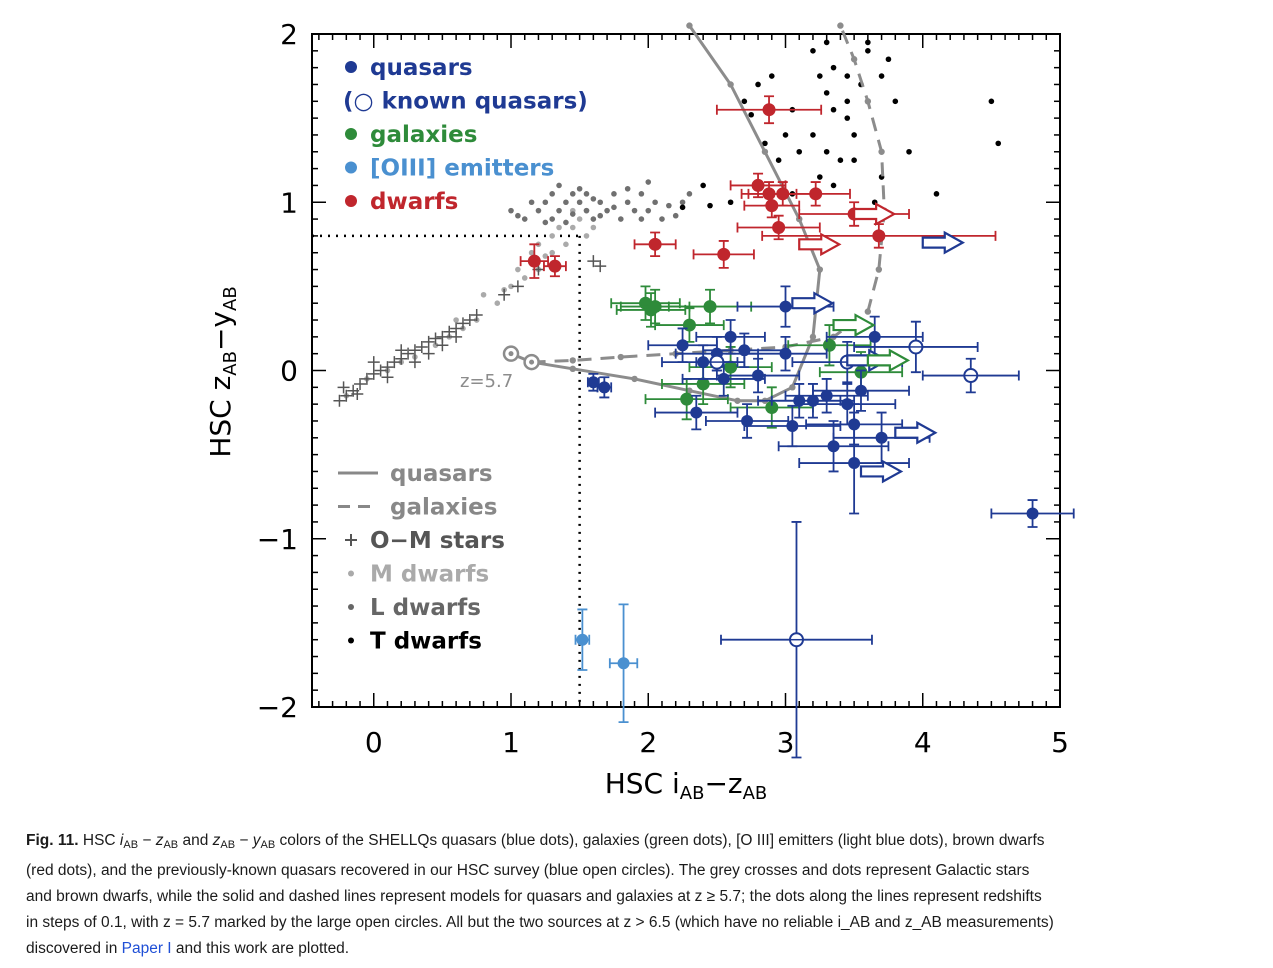 This screenshot has width=1273, height=968. What do you see at coordinates (426, 642) in the screenshot?
I see `legend-label: T dwarfs` at bounding box center [426, 642].